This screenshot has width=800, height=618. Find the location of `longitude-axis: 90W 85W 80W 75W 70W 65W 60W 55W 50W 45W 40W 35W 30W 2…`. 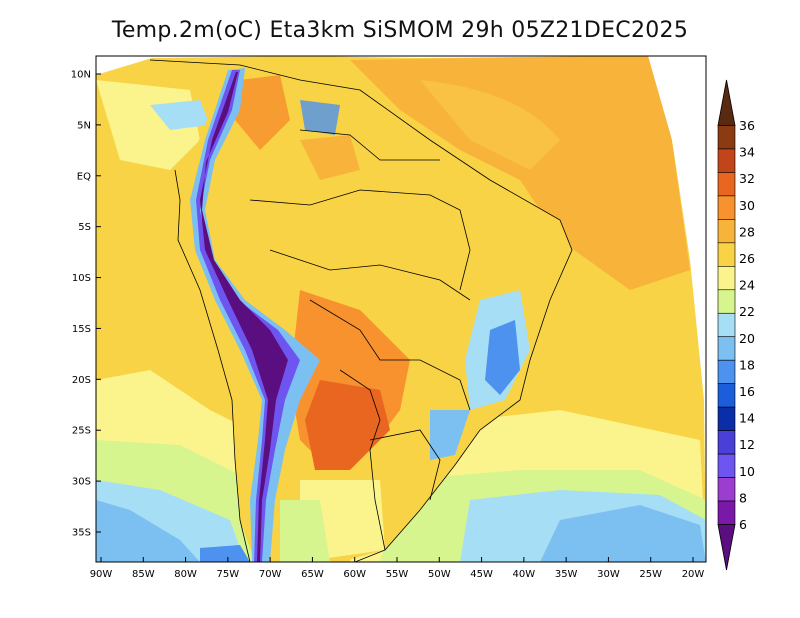

longitude-axis: 90W 85W 80W 75W 70W 65W 60W 55W 50W 45W 40W 35W 30W 2… is located at coordinates (397, 568).